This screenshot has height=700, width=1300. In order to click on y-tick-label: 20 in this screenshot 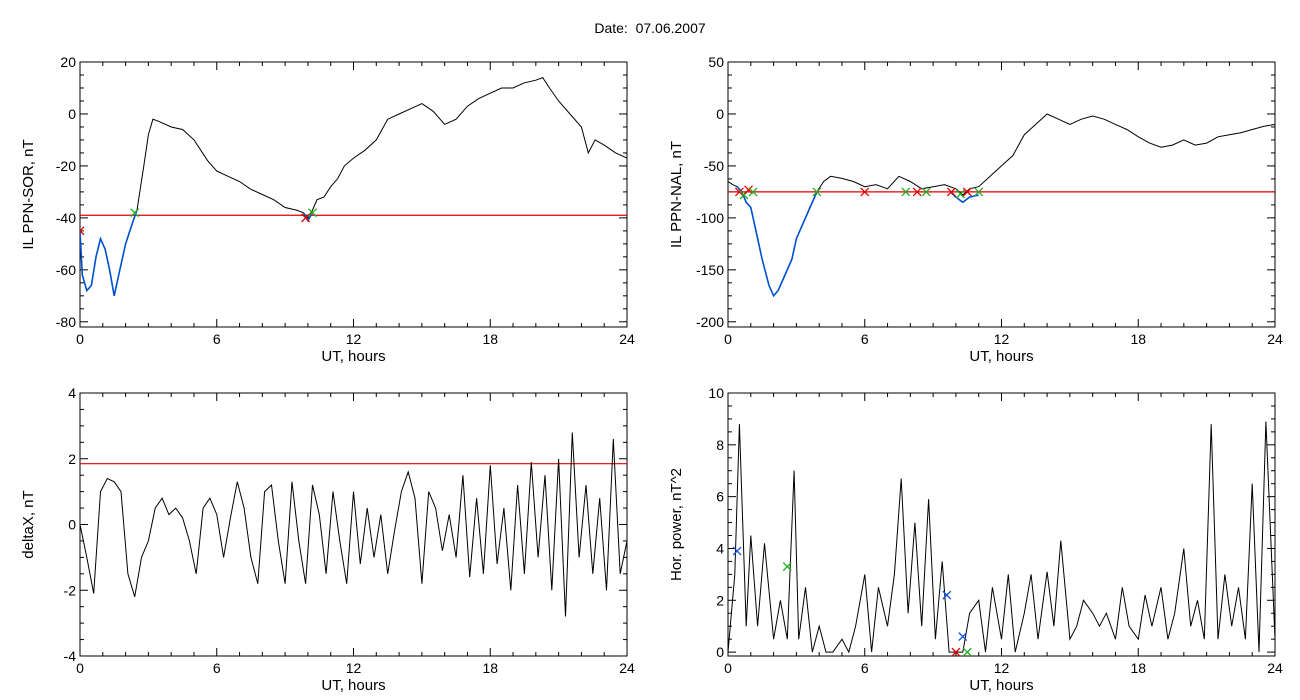, I will do `click(68, 62)`.